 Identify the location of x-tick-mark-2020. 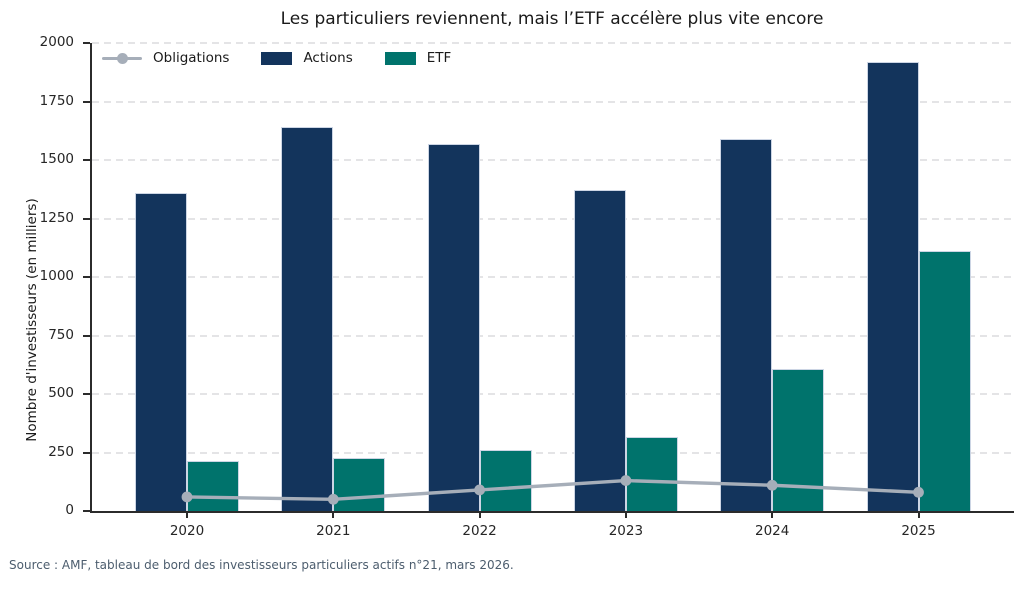
(187, 514).